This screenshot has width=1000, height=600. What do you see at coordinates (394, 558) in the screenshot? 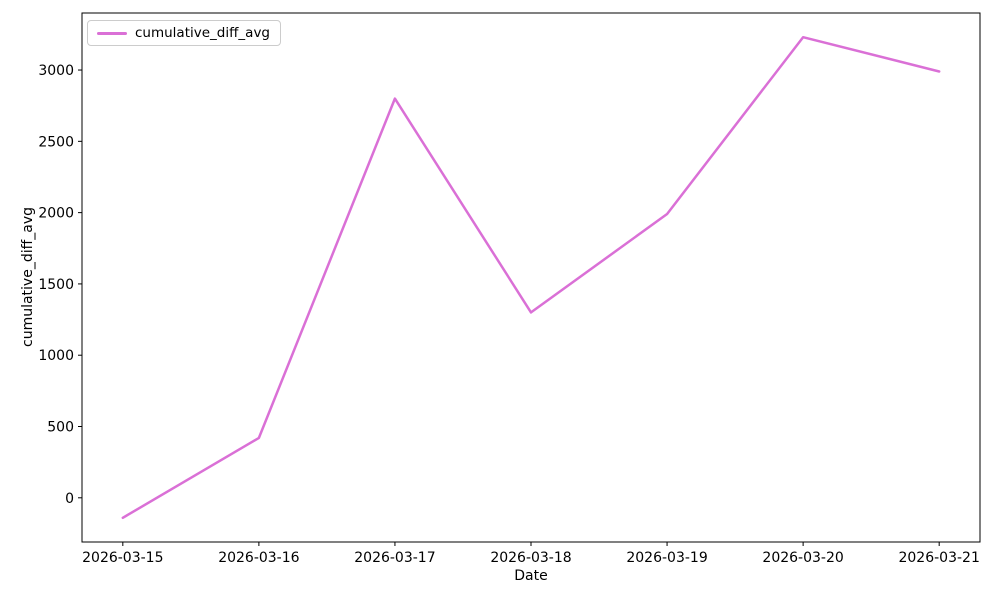
I see `x-tick-label: 2026-03-17` at bounding box center [394, 558].